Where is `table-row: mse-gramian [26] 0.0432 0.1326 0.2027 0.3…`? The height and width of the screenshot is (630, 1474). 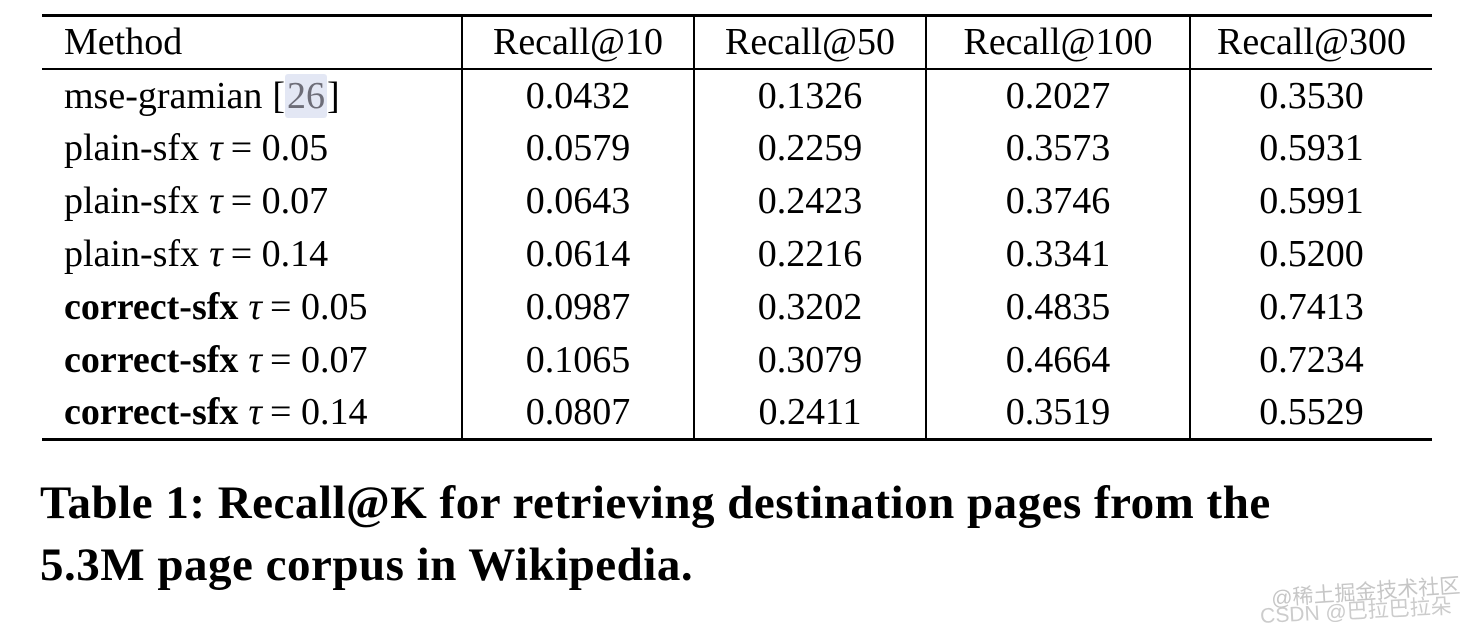 table-row: mse-gramian [26] 0.0432 0.1326 0.2027 0.3… is located at coordinates (737, 95).